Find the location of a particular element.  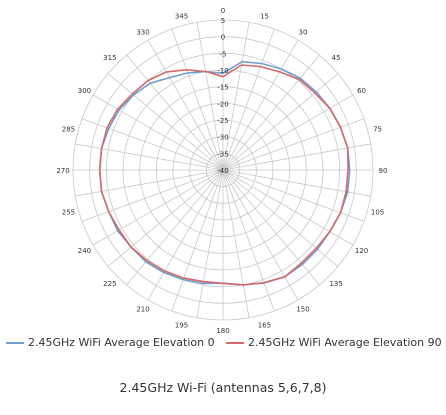

radial-tick-label: -10 is located at coordinates (222, 71).